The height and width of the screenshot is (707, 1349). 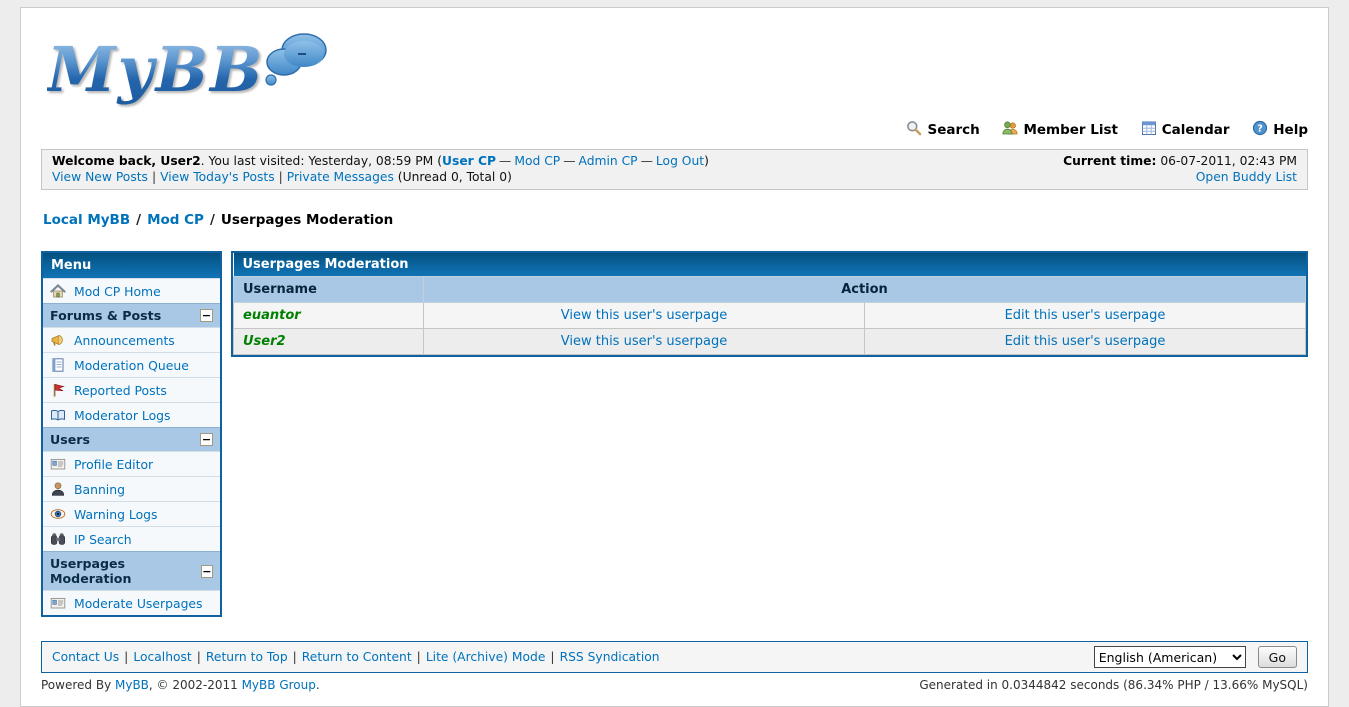 What do you see at coordinates (1110, 161) in the screenshot?
I see `current-time-label: Current time:` at bounding box center [1110, 161].